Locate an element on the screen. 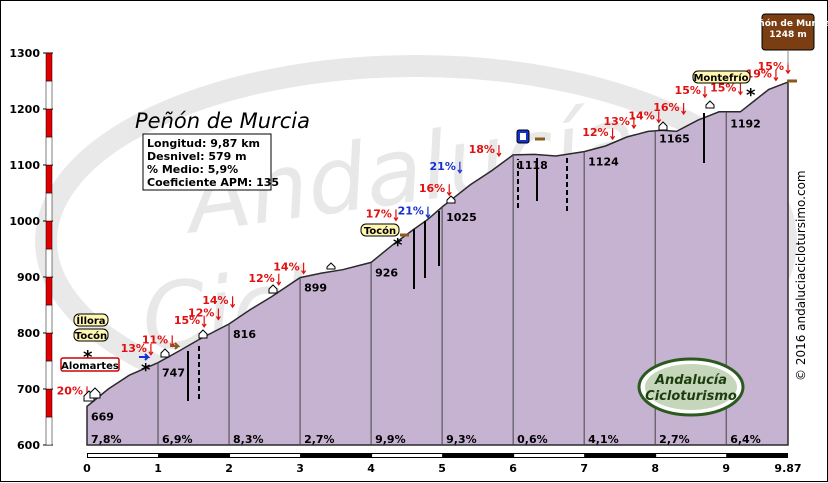  ramp-label: 11% is located at coordinates (155, 339).